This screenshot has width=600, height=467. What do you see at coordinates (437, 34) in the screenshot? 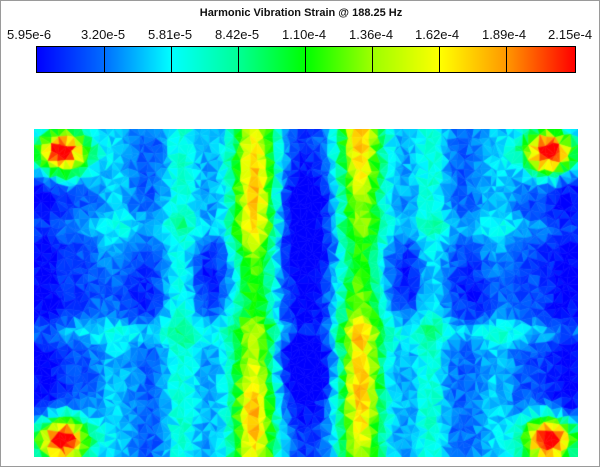
I see `colorbar-label-6: 1.62e-4` at bounding box center [437, 34].